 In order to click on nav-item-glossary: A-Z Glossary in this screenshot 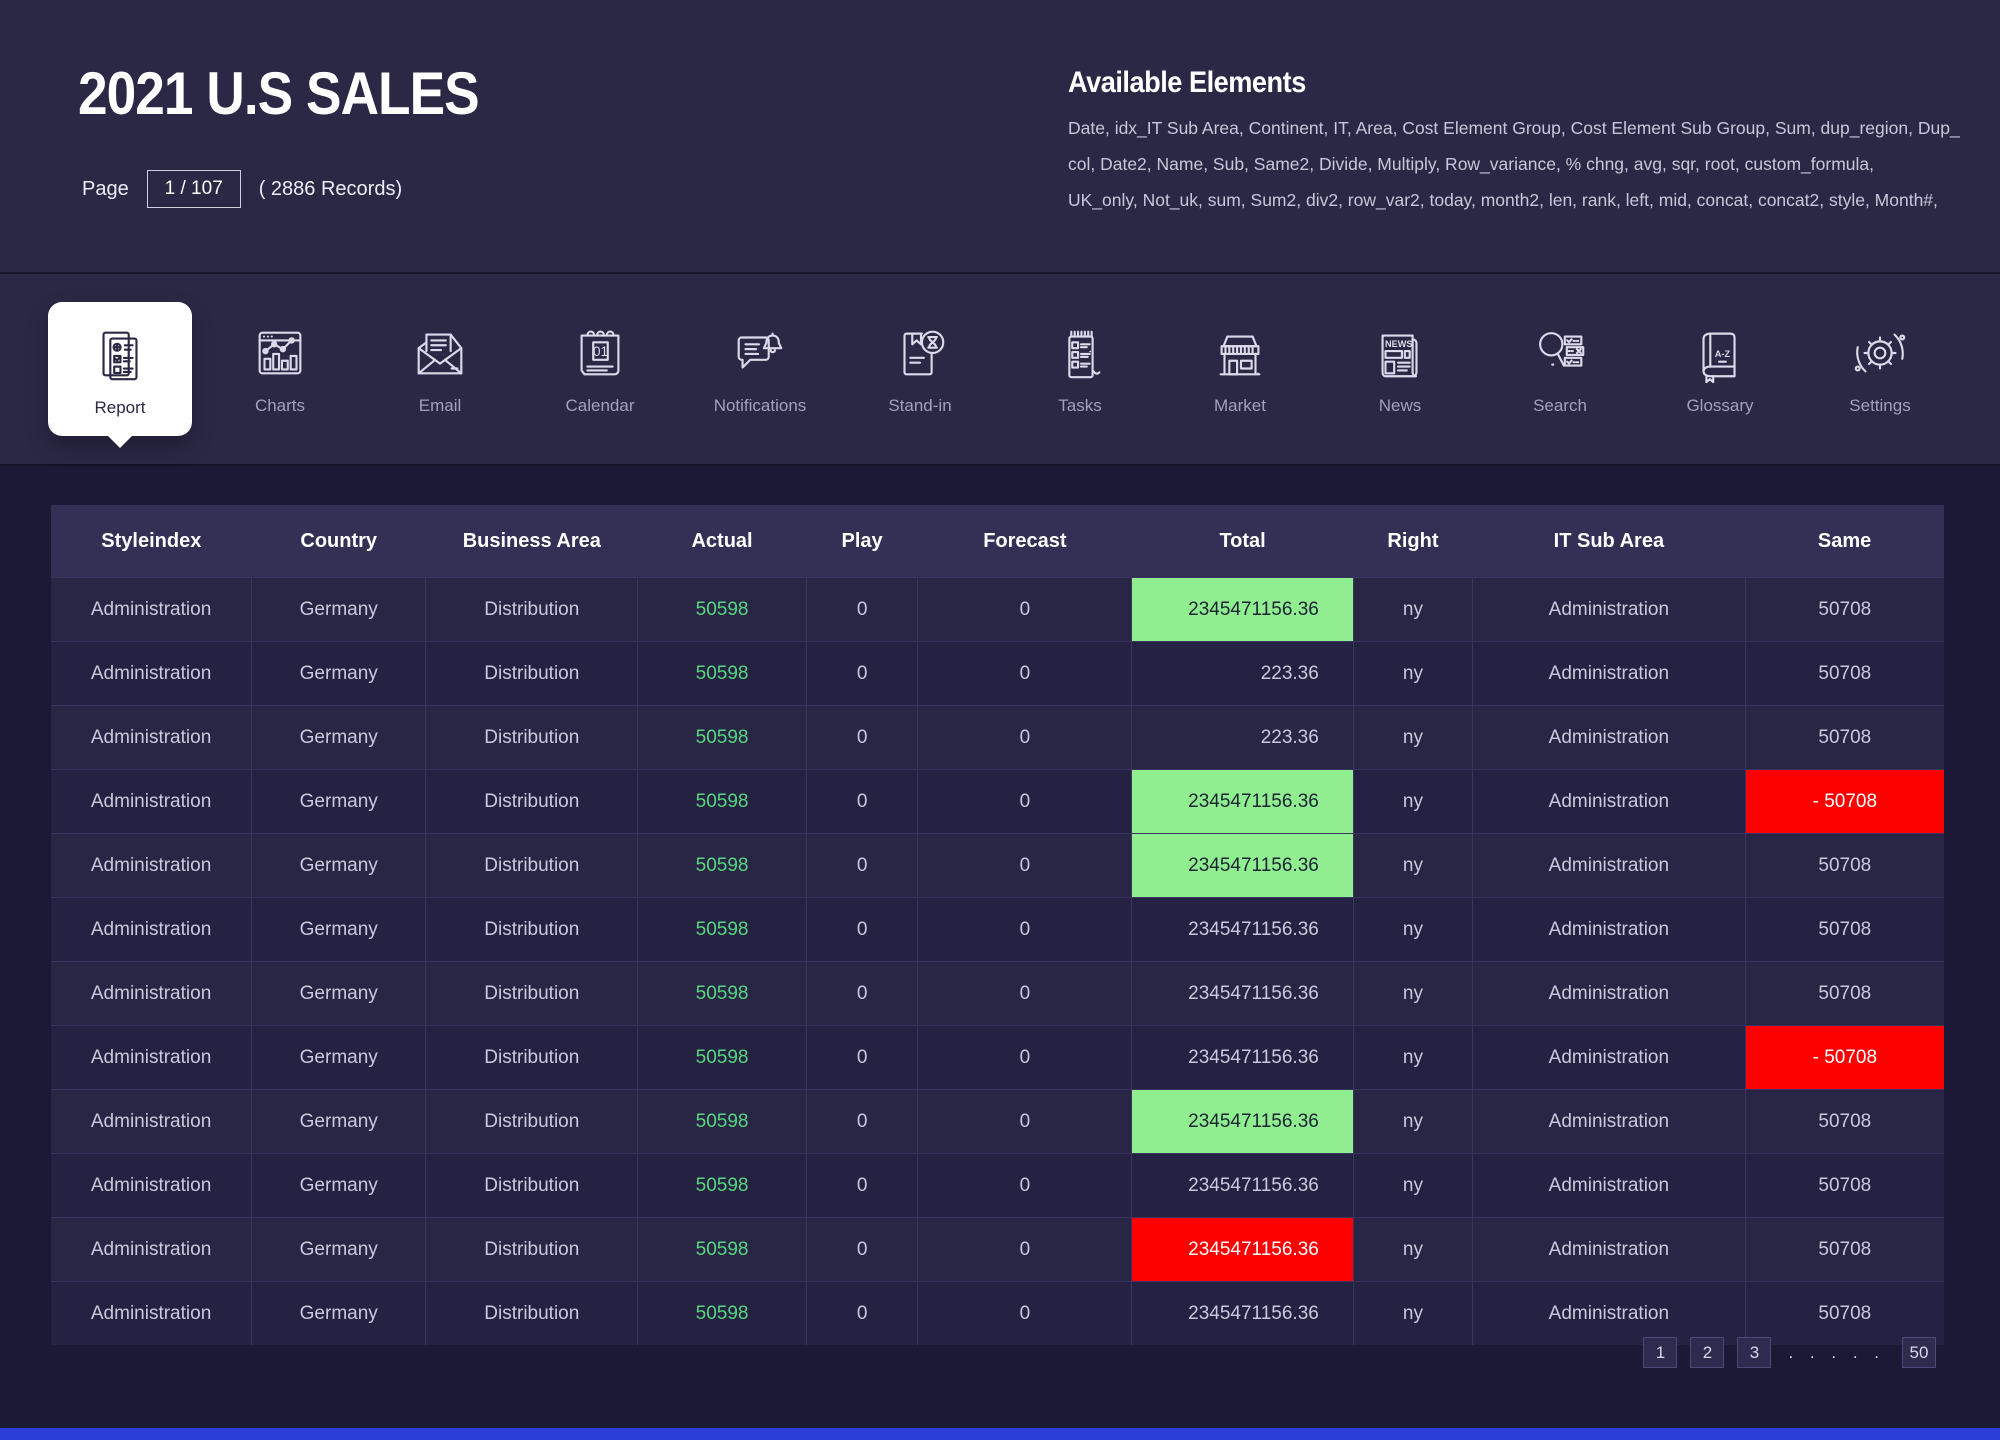, I will do `click(1720, 369)`.